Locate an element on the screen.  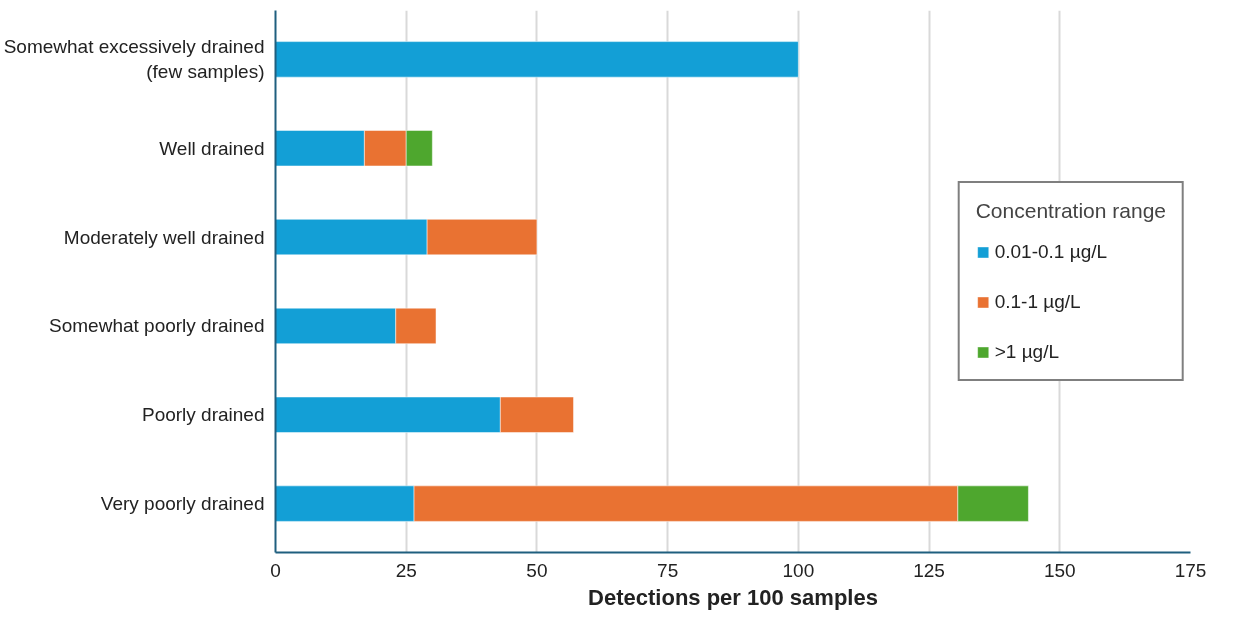
x-tick-label: 25 is located at coordinates (406, 570).